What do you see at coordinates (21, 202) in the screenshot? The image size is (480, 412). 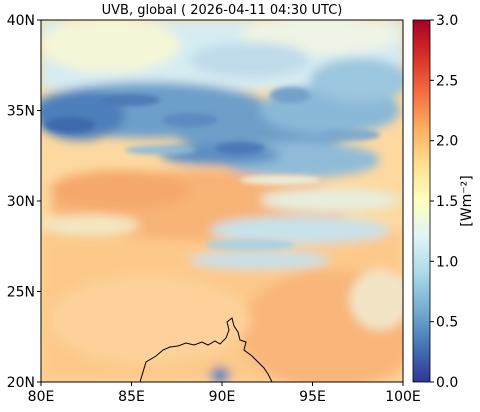 I see `y-tick-label: 30N` at bounding box center [21, 202].